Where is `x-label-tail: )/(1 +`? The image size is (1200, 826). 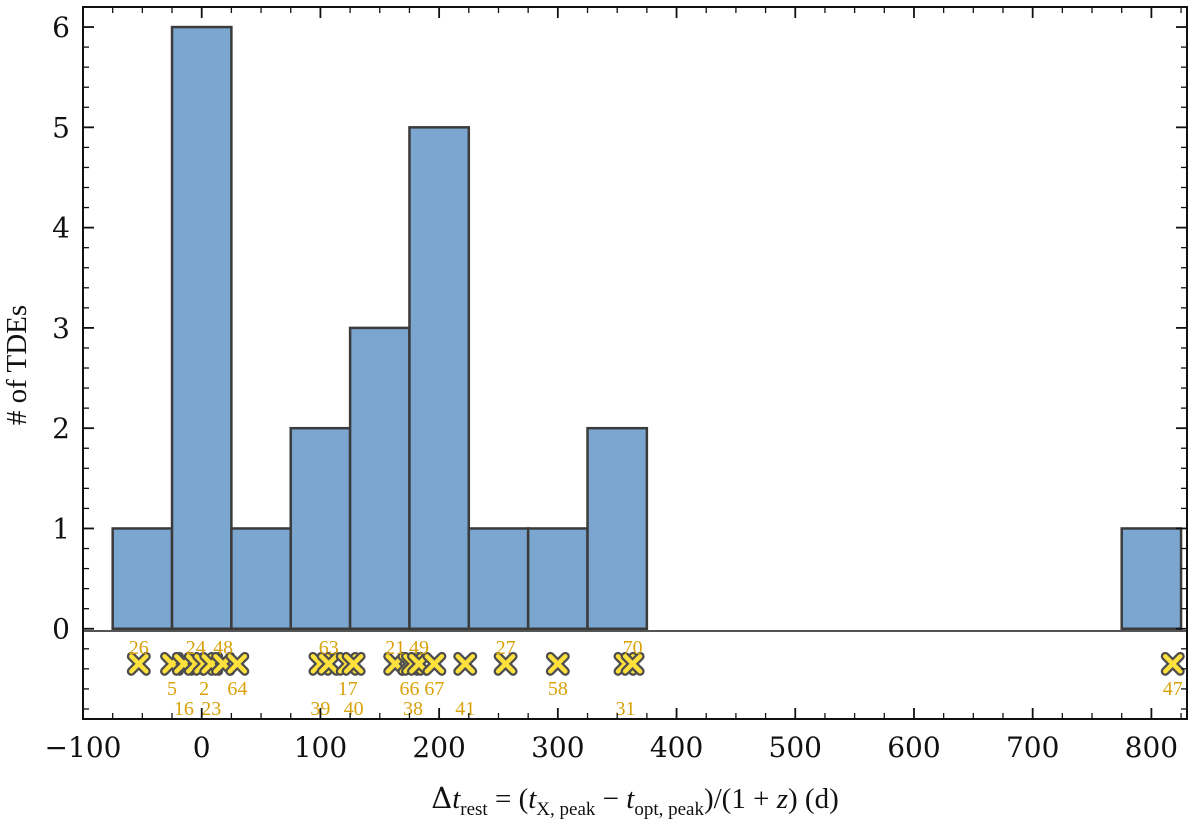 x-label-tail: )/(1 + is located at coordinates (740, 799).